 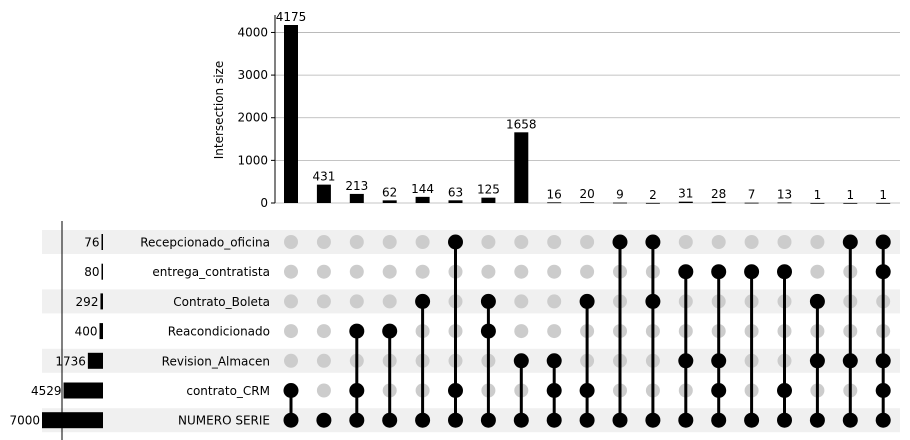 What do you see at coordinates (471, 301) in the screenshot?
I see `row-shade` at bounding box center [471, 301].